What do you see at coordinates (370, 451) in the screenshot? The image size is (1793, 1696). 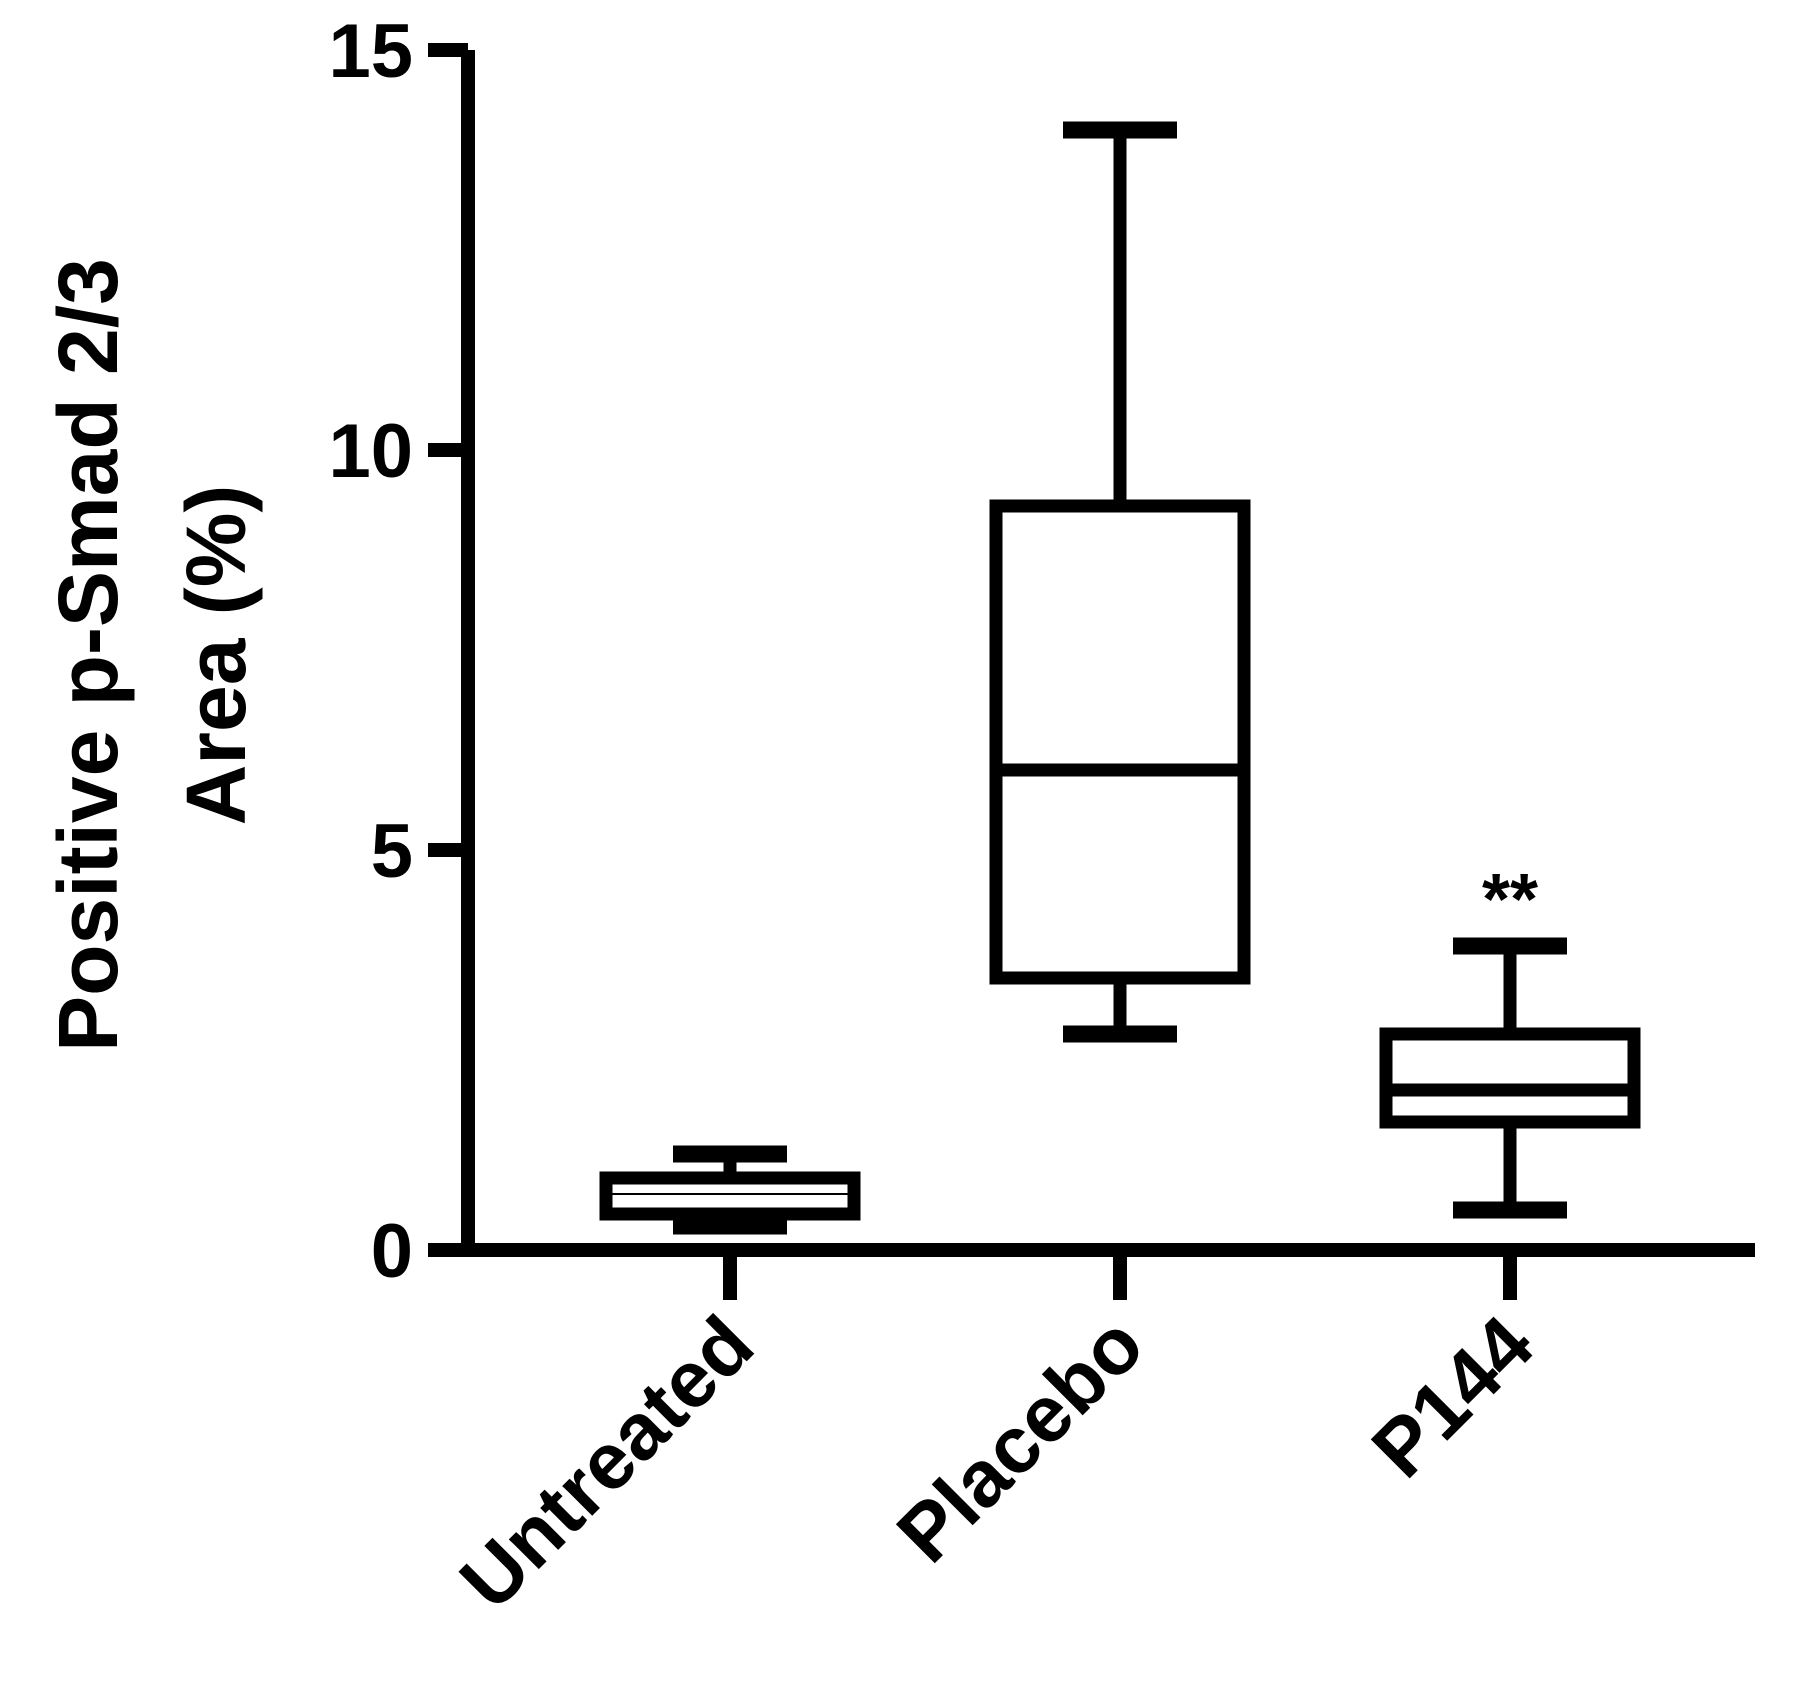 I see `y-tick-label: 10` at bounding box center [370, 451].